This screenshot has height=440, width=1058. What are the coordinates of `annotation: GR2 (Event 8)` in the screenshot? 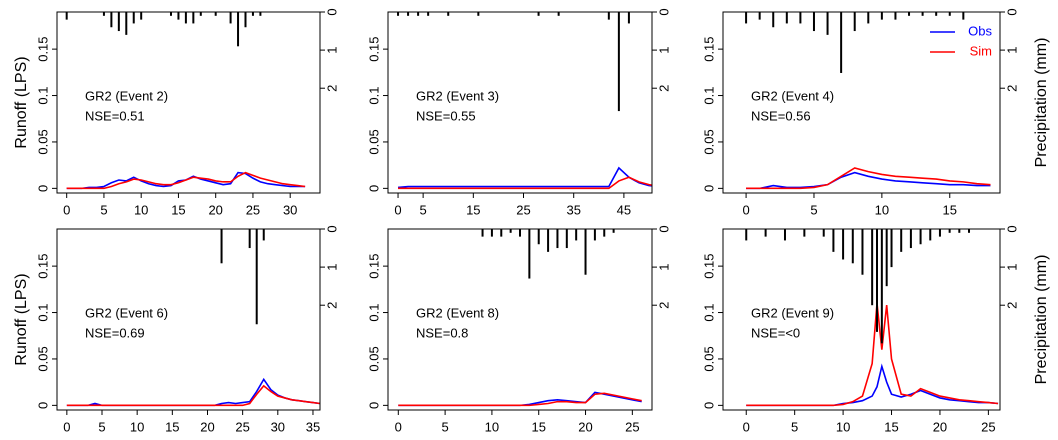 It's located at (457, 312).